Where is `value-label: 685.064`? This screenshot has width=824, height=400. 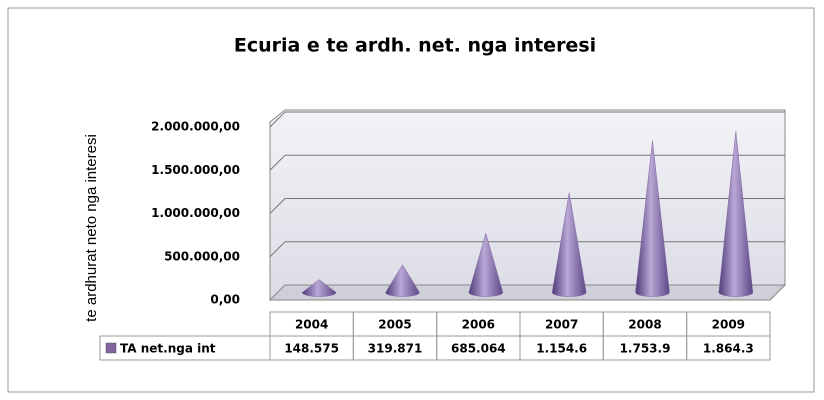 value-label: 685.064 is located at coordinates (478, 349).